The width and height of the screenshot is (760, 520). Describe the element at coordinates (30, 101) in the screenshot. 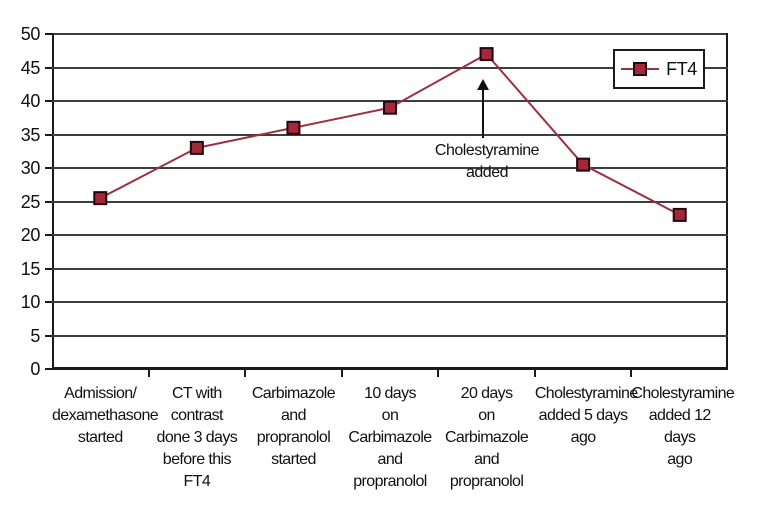

I see `y-axis-tick-label: 40` at that location.